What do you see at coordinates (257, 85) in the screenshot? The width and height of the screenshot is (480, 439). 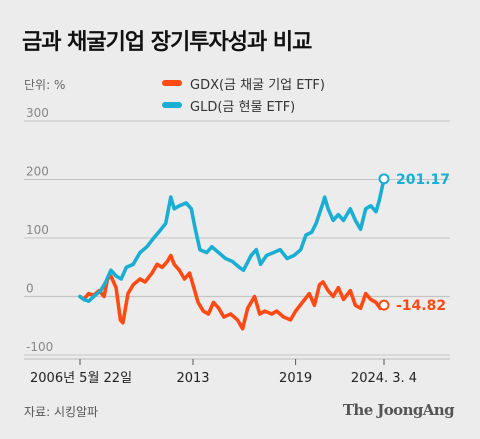 I see `legend-label-gdx: GDX(금 채굴 기업 ETF)` at bounding box center [257, 85].